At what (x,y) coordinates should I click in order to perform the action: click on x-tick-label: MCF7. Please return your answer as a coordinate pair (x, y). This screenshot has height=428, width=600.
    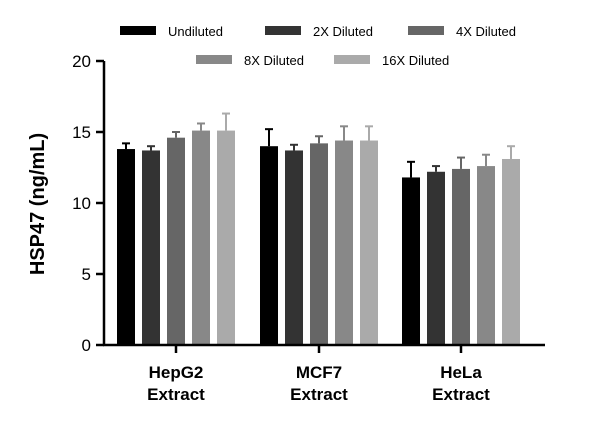
    Looking at the image, I should click on (319, 372).